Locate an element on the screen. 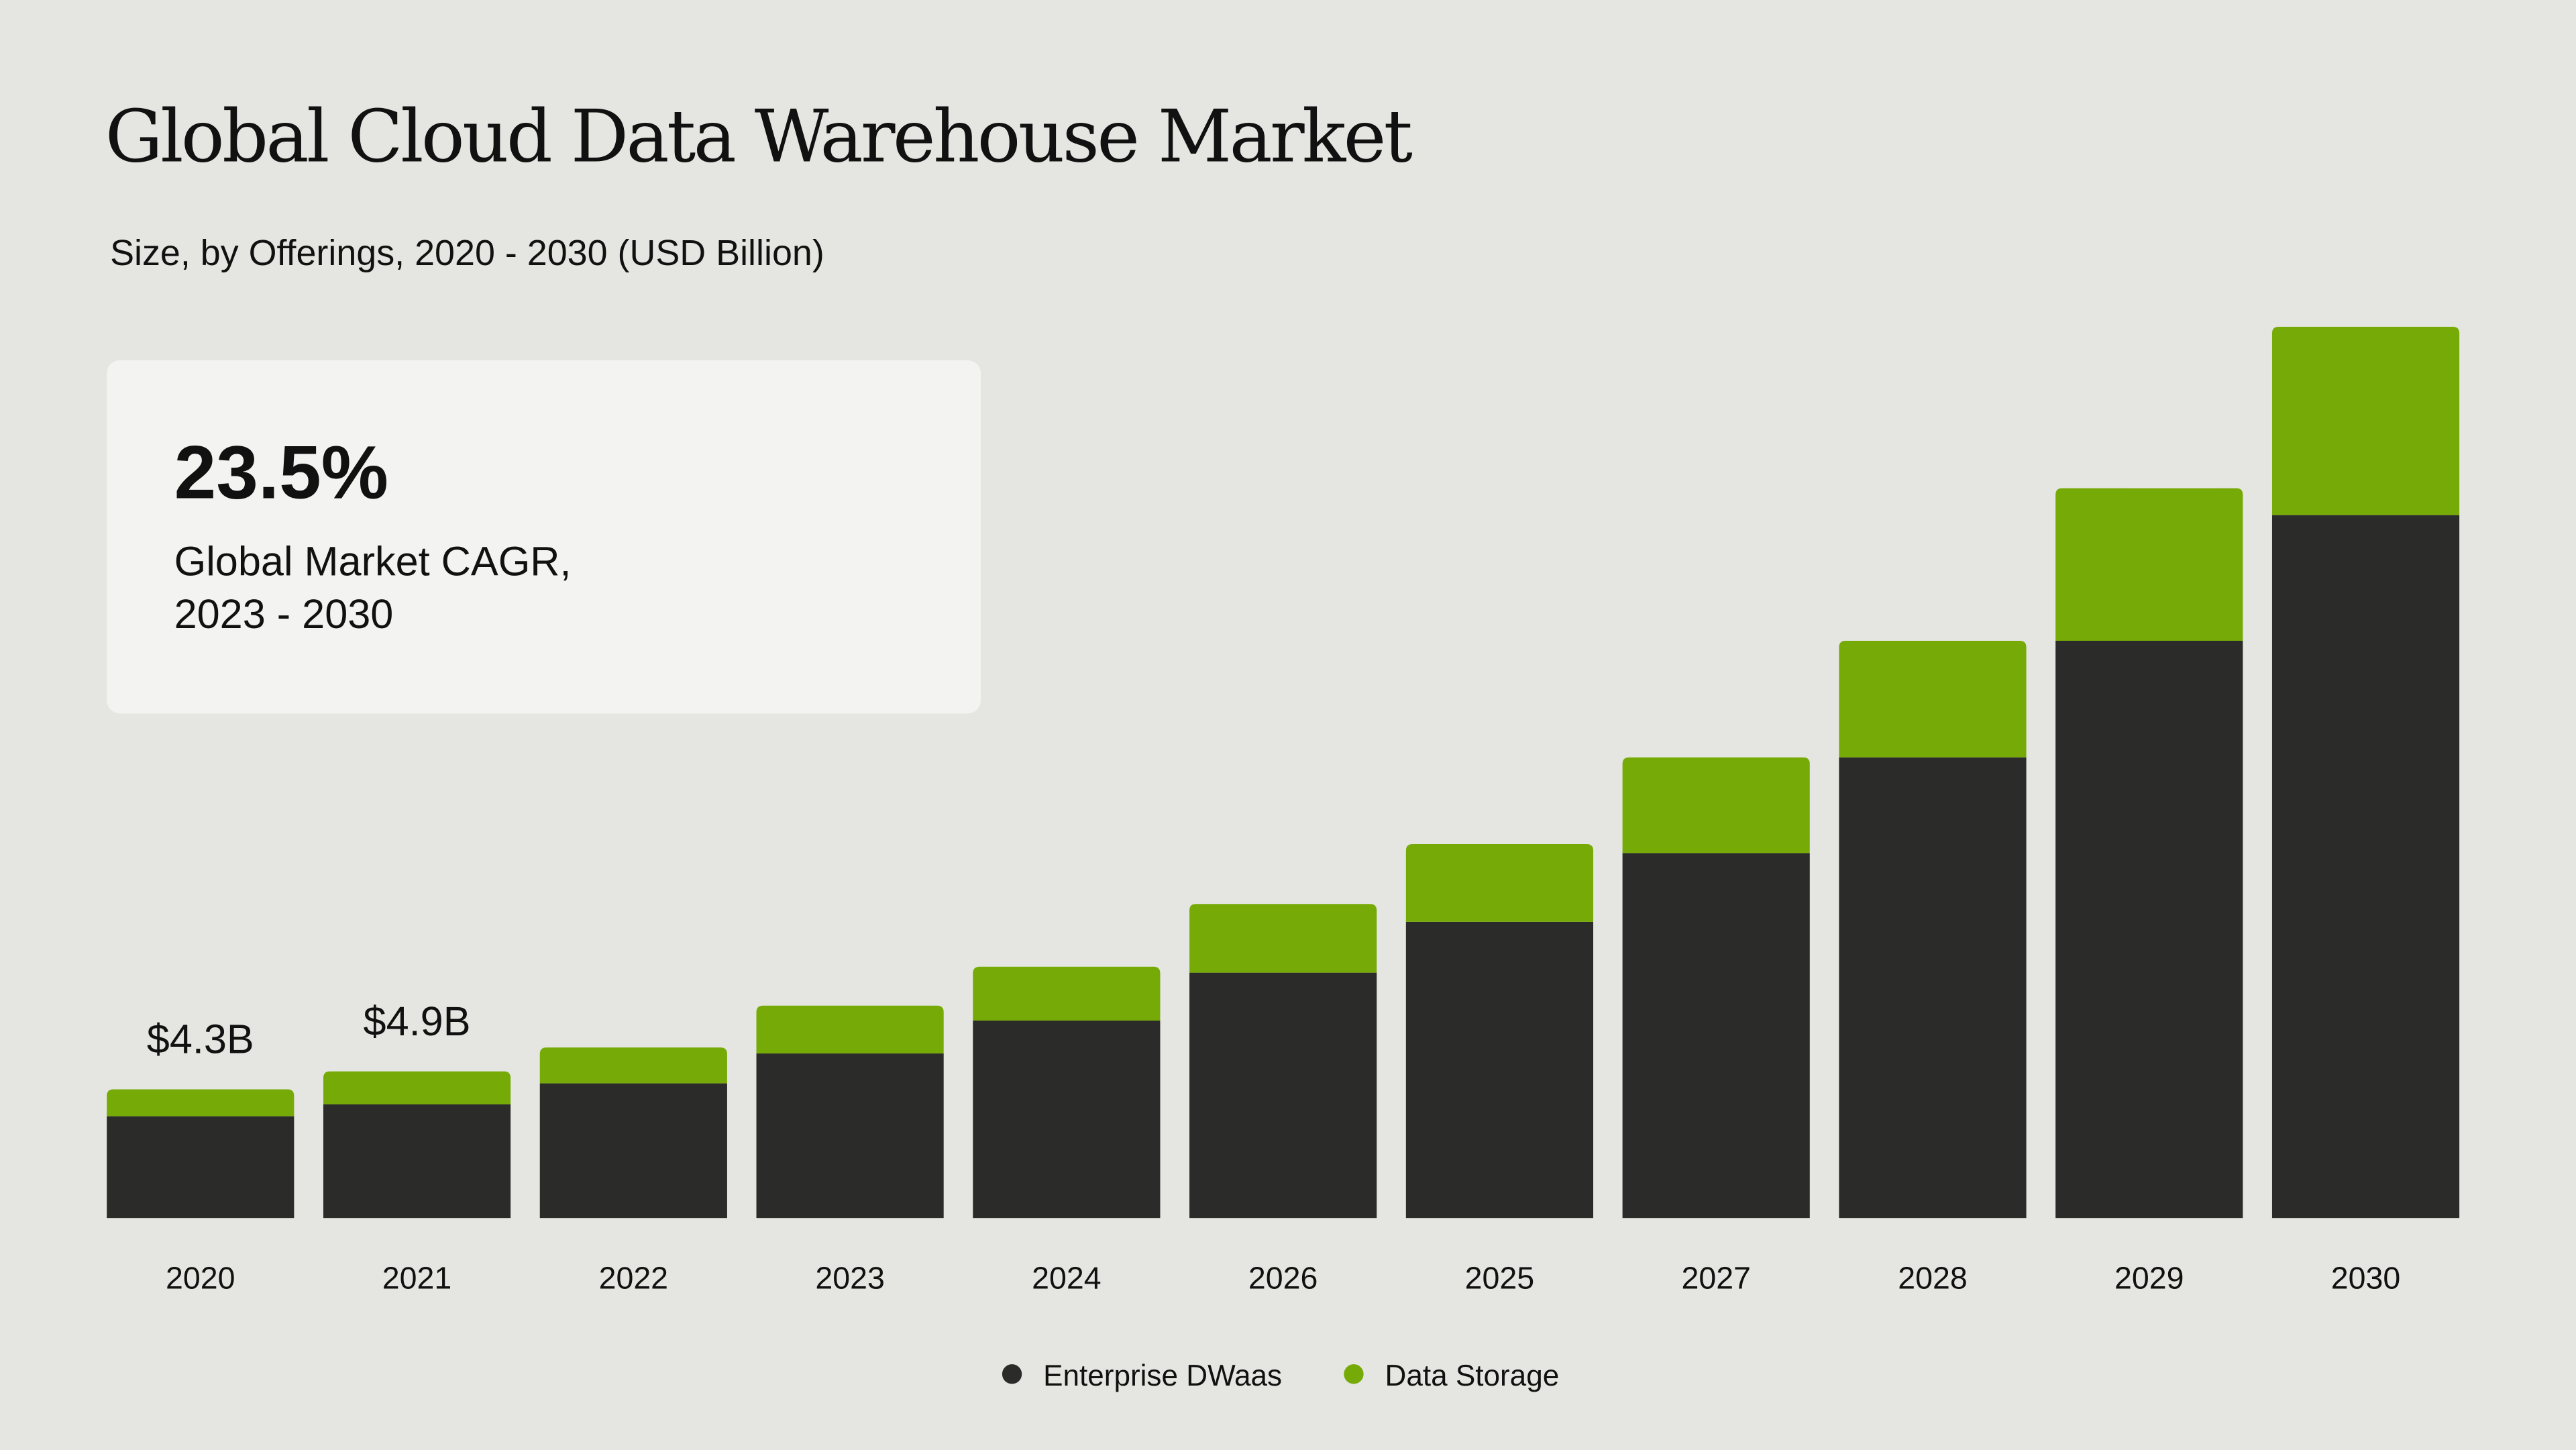  bar-enterprise-dwaas-2022 is located at coordinates (633, 1151).